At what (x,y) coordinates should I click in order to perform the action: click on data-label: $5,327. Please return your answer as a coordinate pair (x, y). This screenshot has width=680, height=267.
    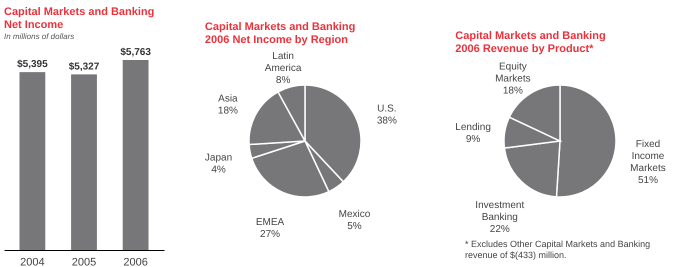
    Looking at the image, I should click on (84, 66).